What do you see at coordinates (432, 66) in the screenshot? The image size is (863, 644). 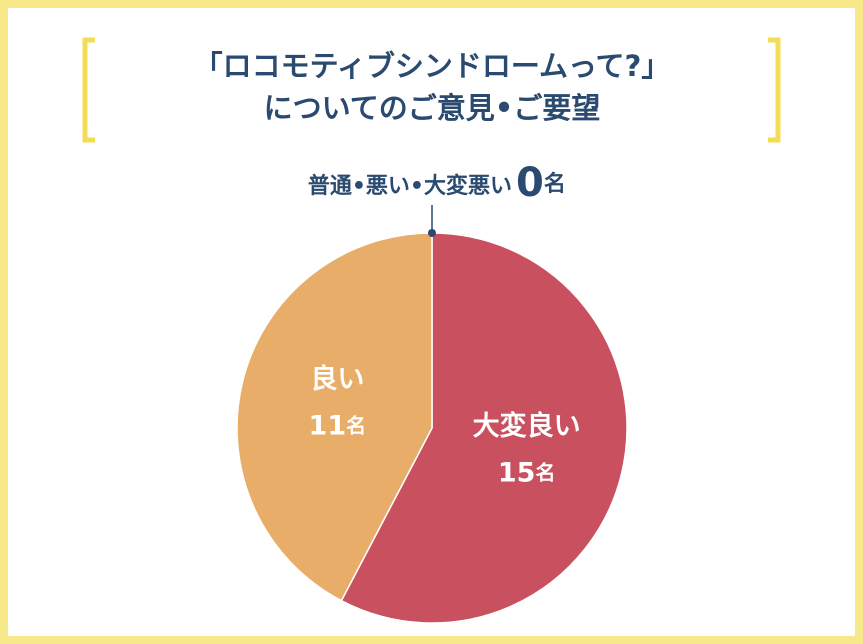 I see `chart-title: 「ロコモティブシンドロームって?」` at bounding box center [432, 66].